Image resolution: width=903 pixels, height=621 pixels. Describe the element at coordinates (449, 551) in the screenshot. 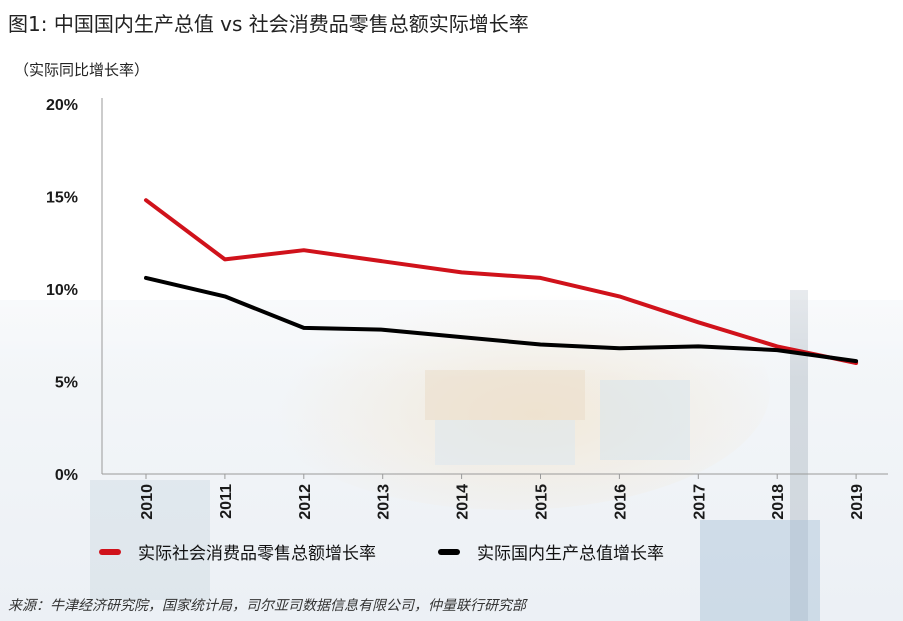

I see `legend-swatch-gdp` at that location.